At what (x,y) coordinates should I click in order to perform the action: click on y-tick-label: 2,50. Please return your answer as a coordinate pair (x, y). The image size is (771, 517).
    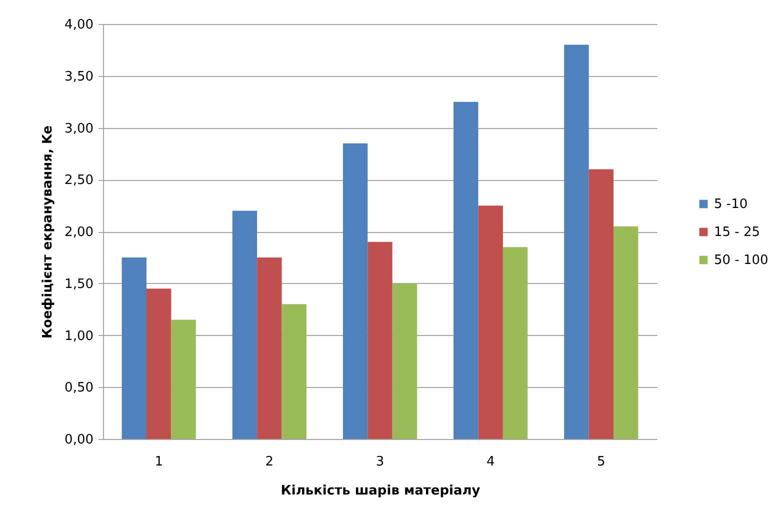
    Looking at the image, I should click on (79, 180).